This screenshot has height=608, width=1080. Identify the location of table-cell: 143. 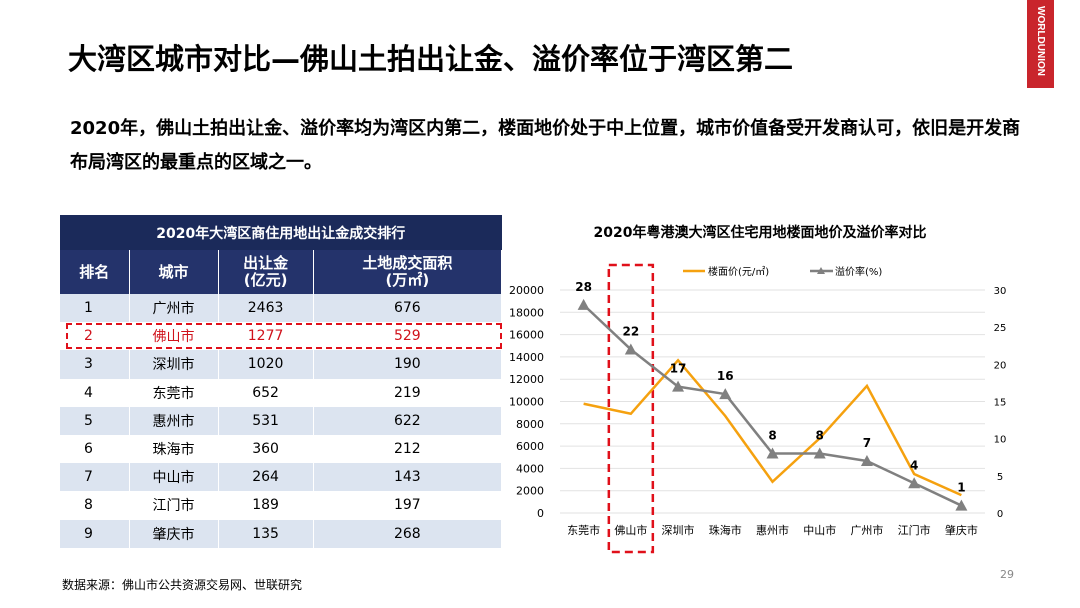
(408, 477).